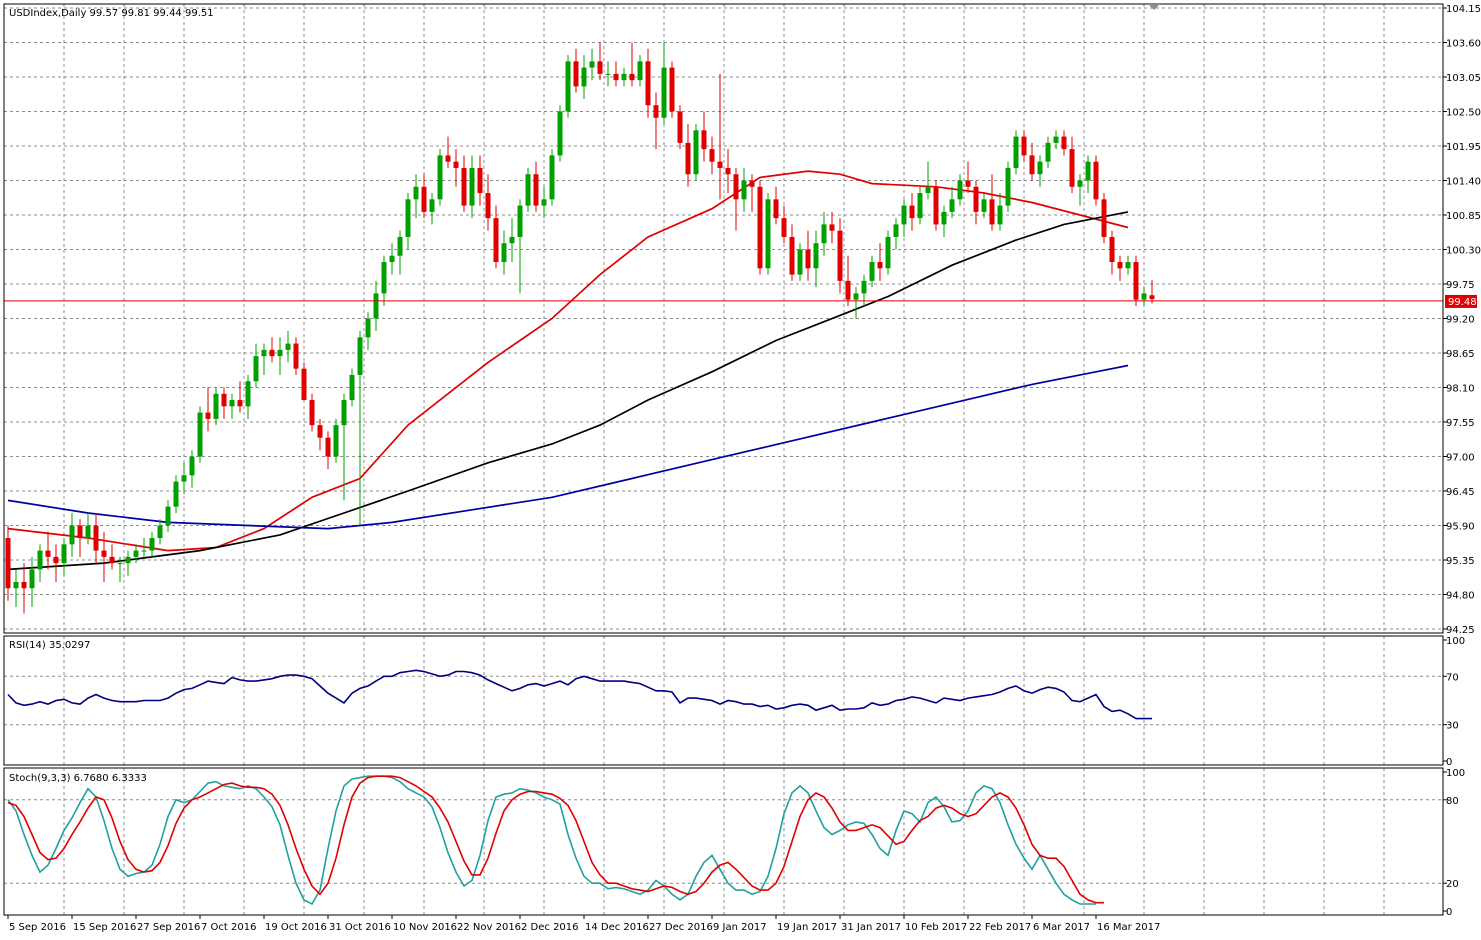 This screenshot has width=1481, height=940. I want to click on stoch-tick-label: 100, so click(1455, 773).